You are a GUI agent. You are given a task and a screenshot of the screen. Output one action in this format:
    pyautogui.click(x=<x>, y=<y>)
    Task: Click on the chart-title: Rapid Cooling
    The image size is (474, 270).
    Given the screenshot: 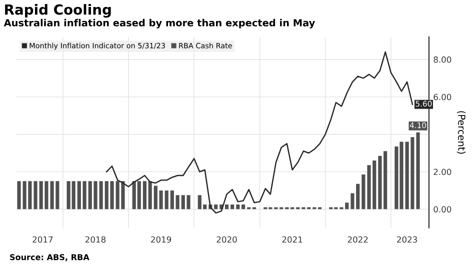 What is the action you would take?
    pyautogui.click(x=58, y=11)
    